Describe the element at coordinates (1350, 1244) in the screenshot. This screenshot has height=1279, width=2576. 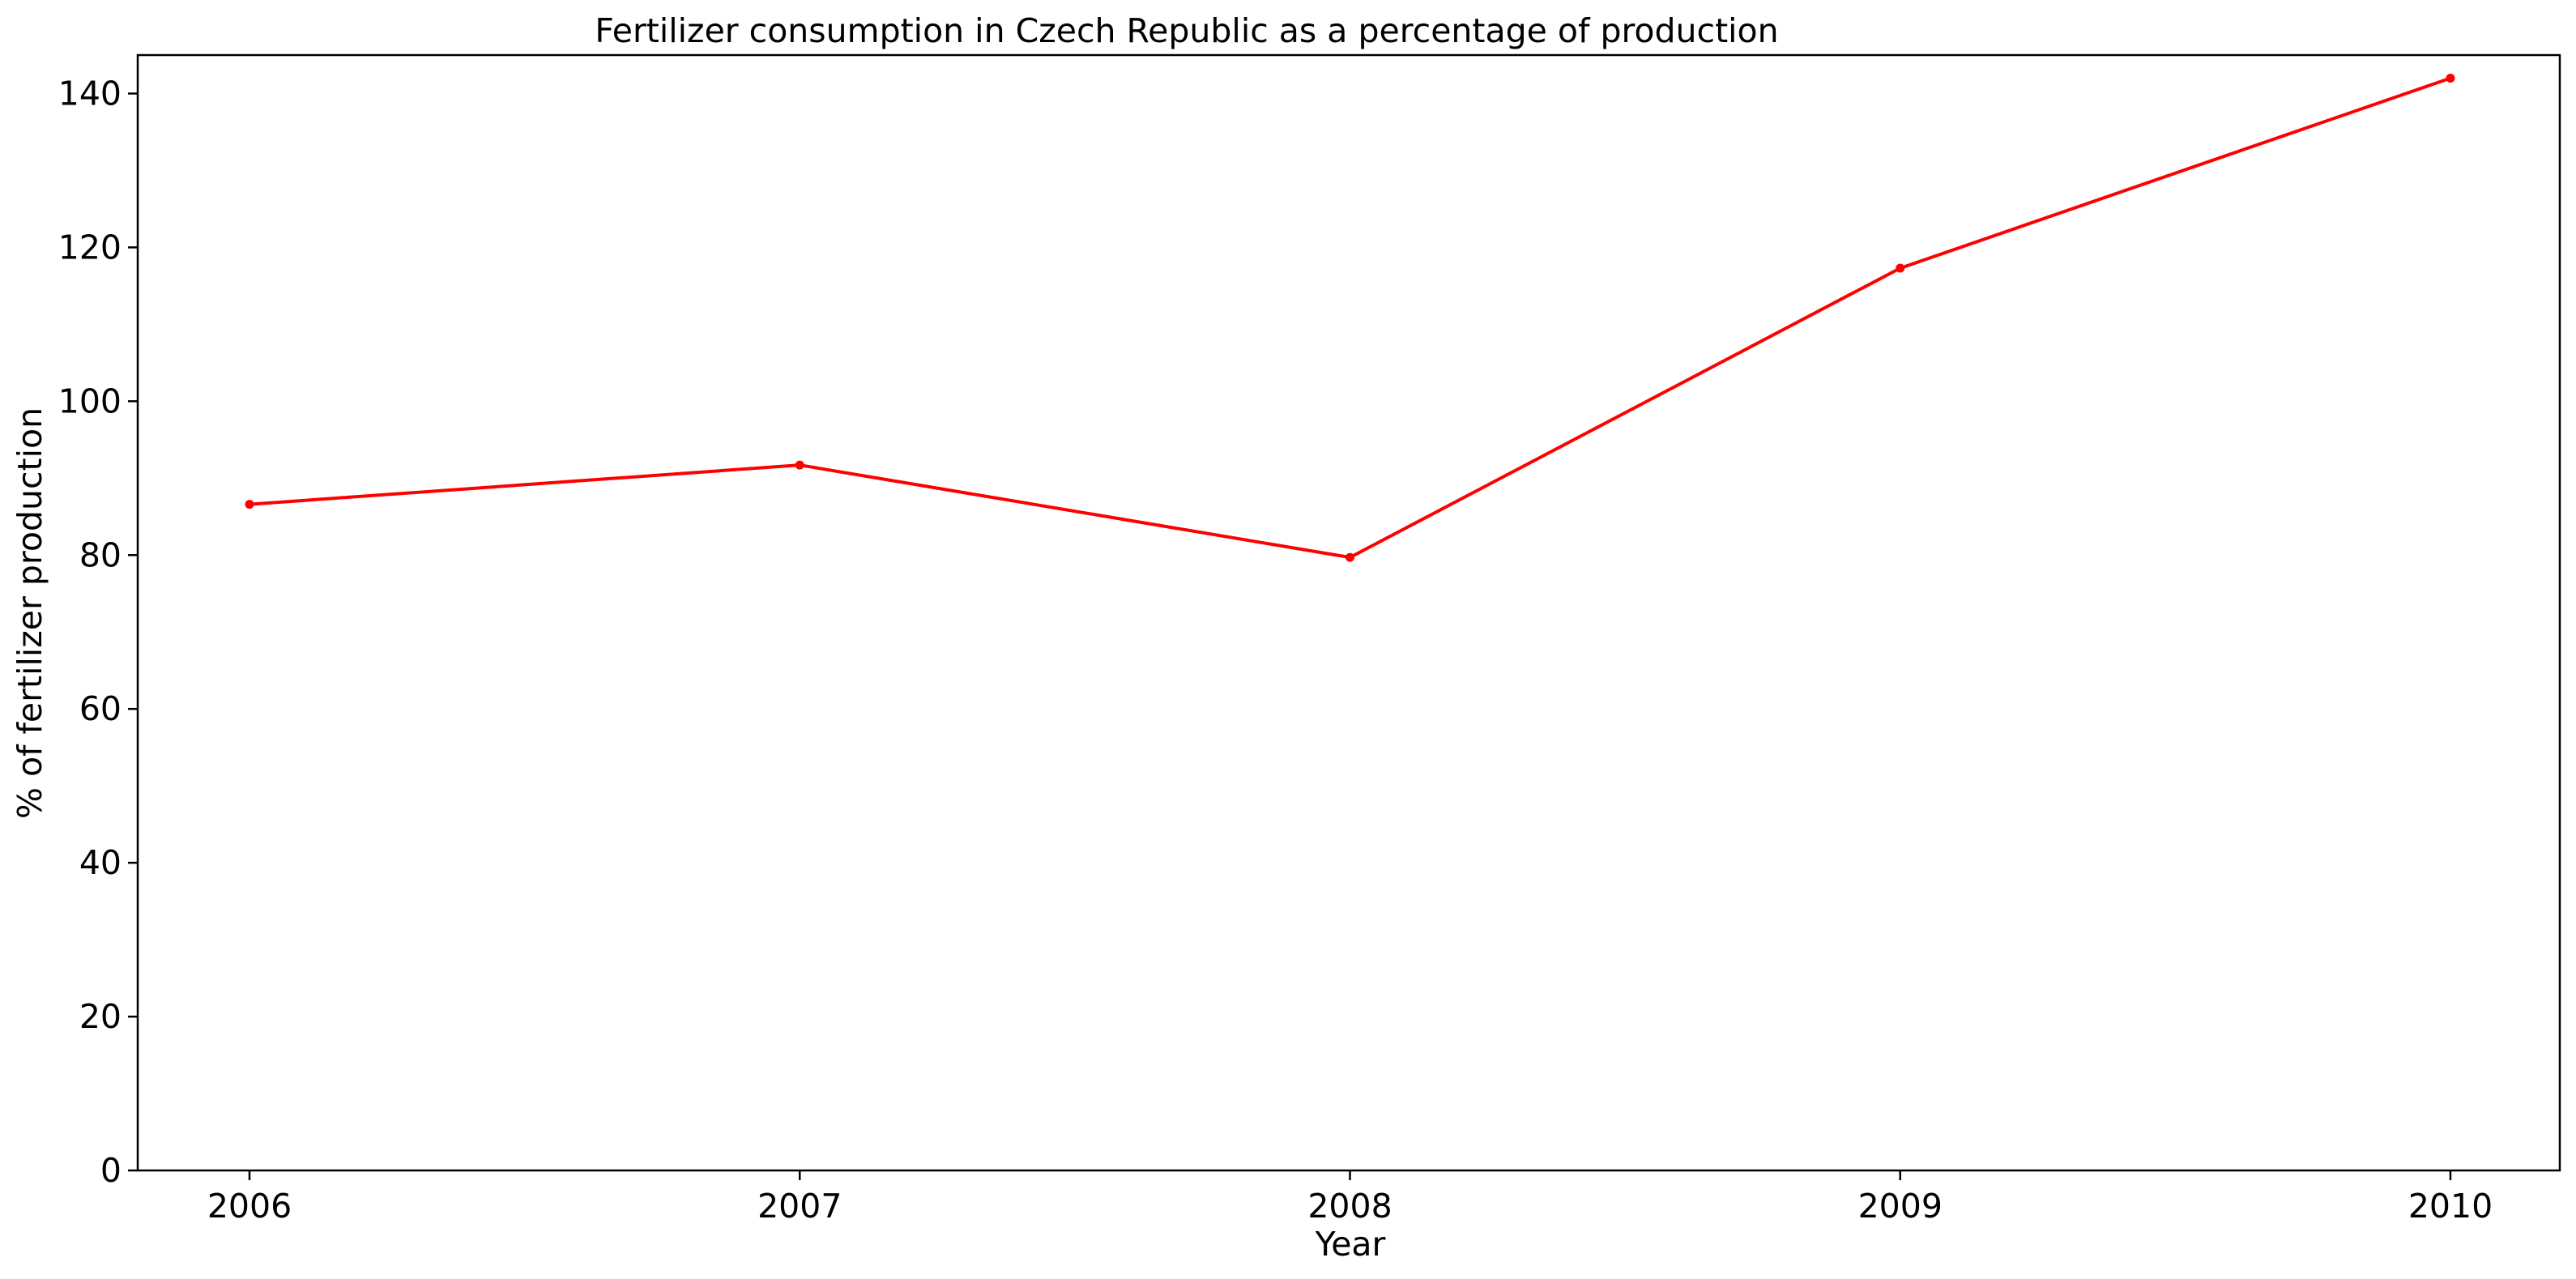
I see `x-axis-label: Year` at that location.